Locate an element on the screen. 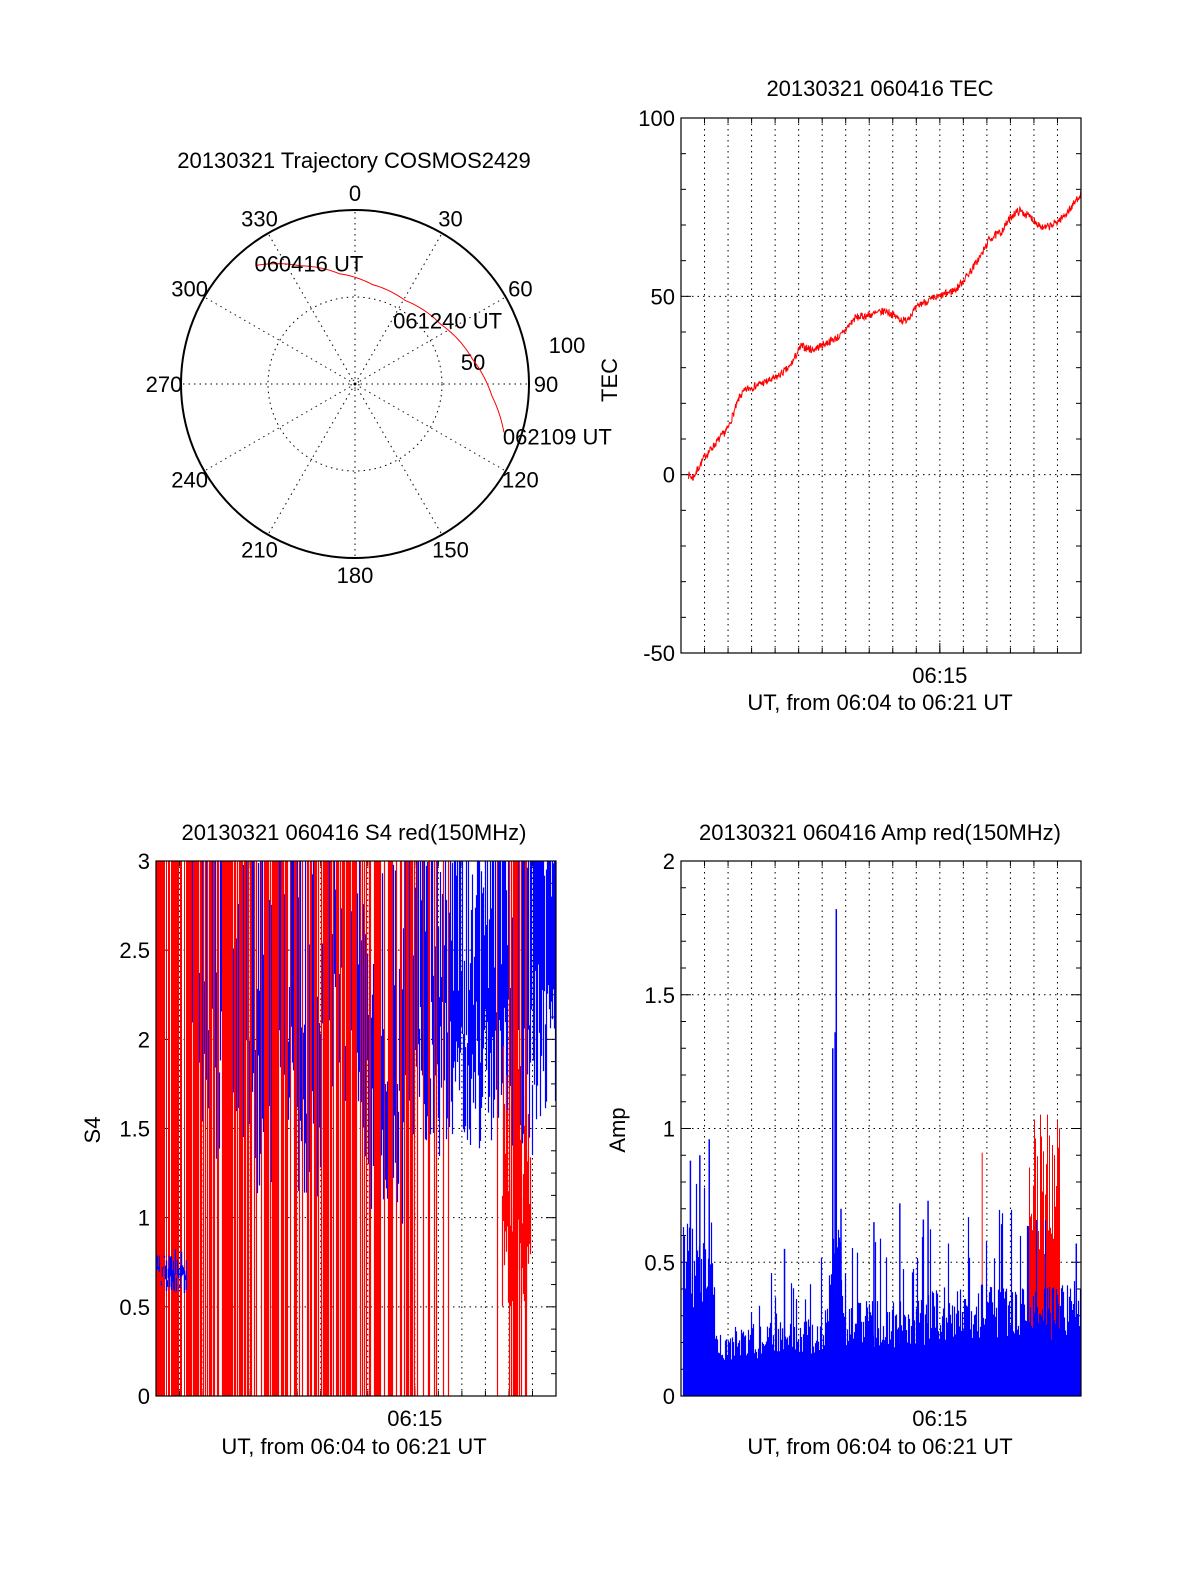  y-tick-label: -50 is located at coordinates (659, 653).